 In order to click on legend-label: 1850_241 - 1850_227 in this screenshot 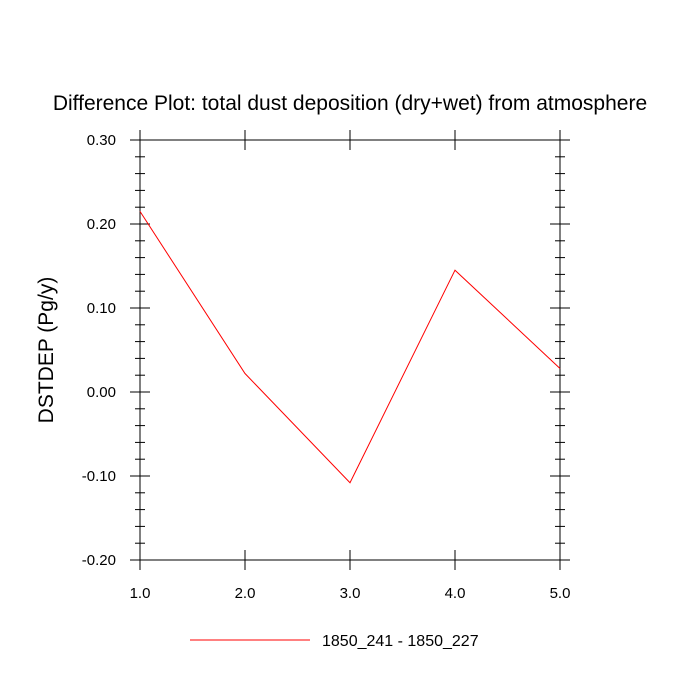, I will do `click(400, 641)`.